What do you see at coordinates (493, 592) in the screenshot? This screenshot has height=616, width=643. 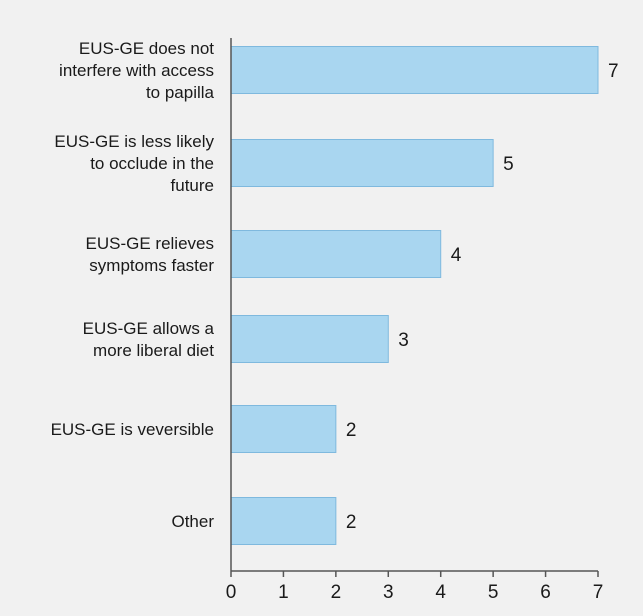 I see `x-tick-label: 5` at bounding box center [493, 592].